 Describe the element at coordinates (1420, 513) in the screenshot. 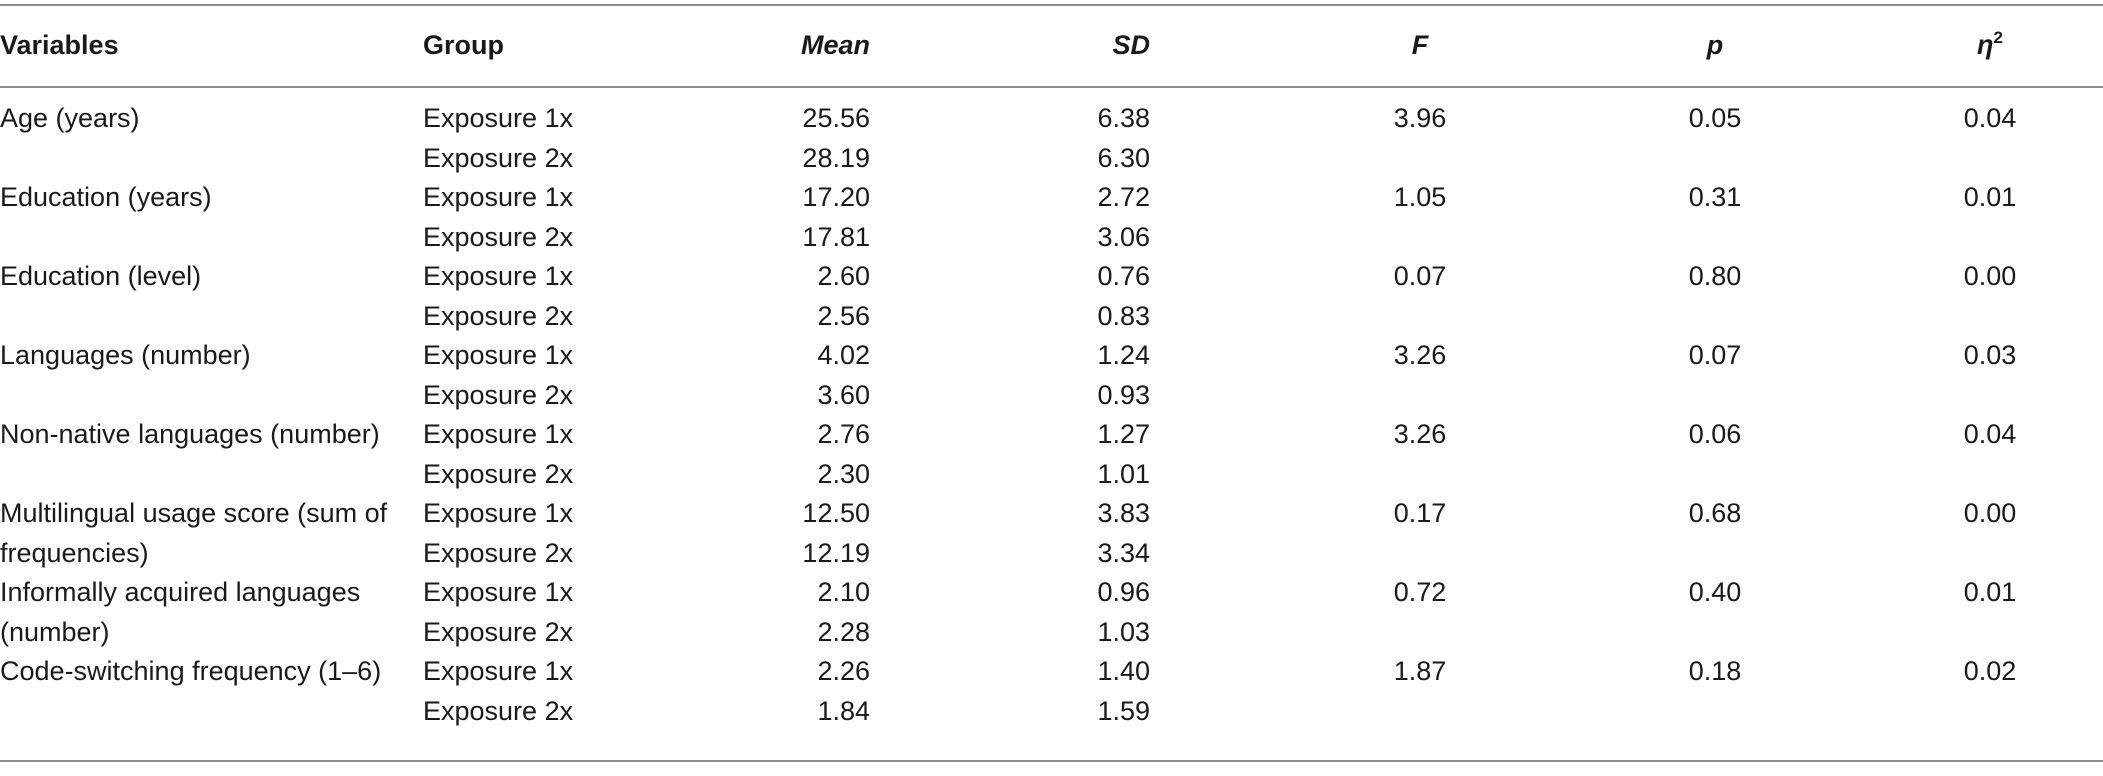

I see `f-cell: 0.17` at that location.